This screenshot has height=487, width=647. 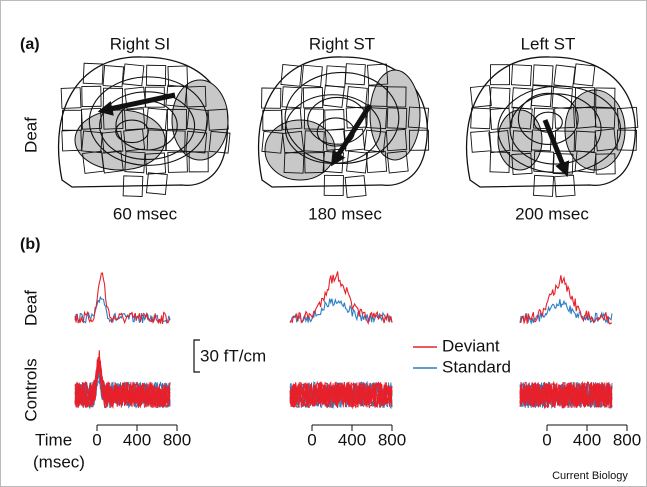 What do you see at coordinates (30, 244) in the screenshot?
I see `panel-label: (b)` at bounding box center [30, 244].